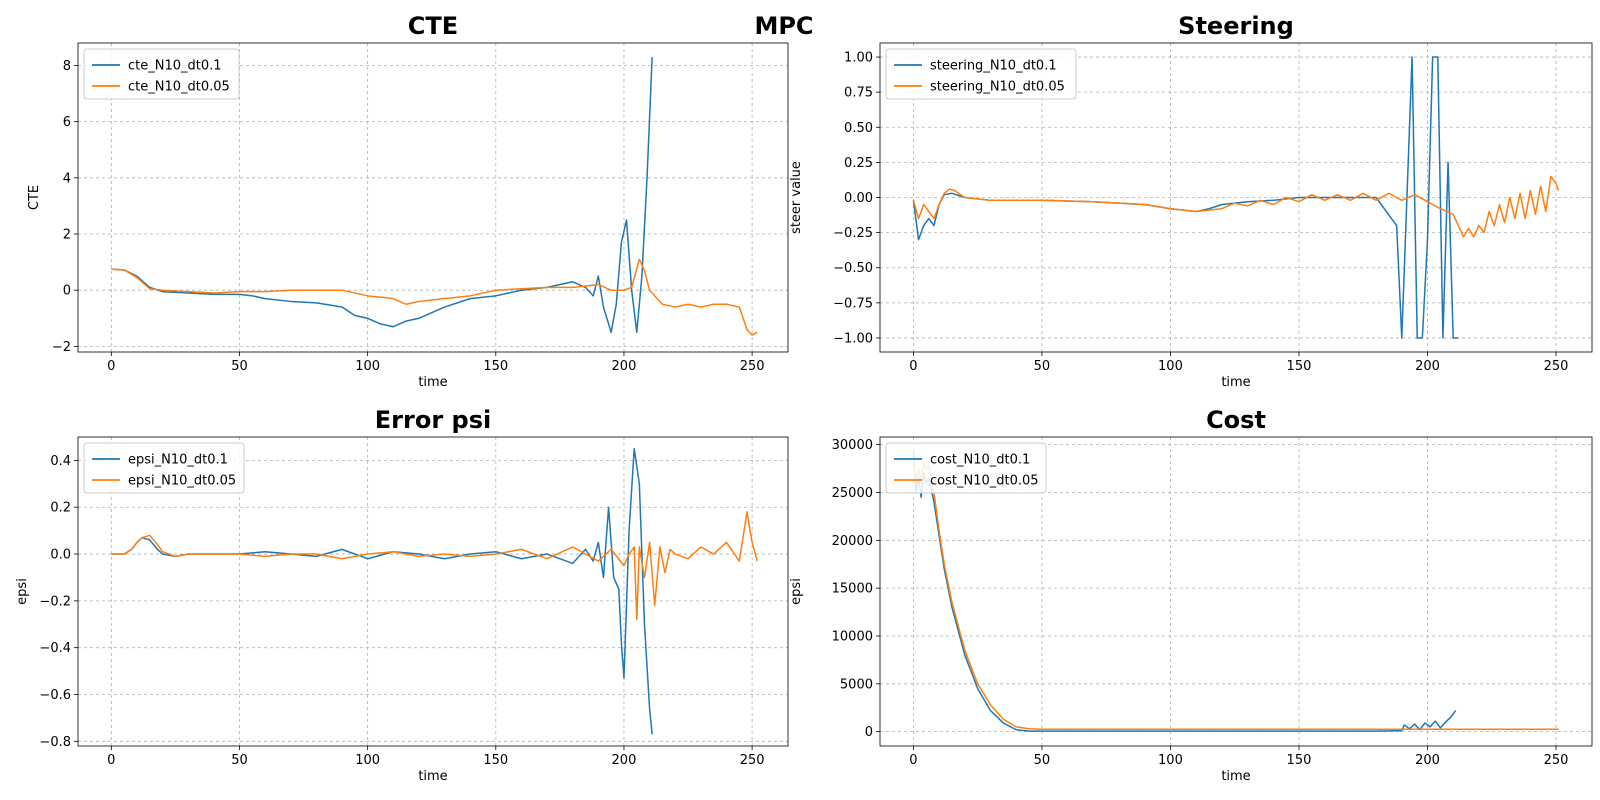 The height and width of the screenshot is (800, 1600). What do you see at coordinates (1299, 366) in the screenshot?
I see `steering-x-tick-label: 150` at bounding box center [1299, 366].